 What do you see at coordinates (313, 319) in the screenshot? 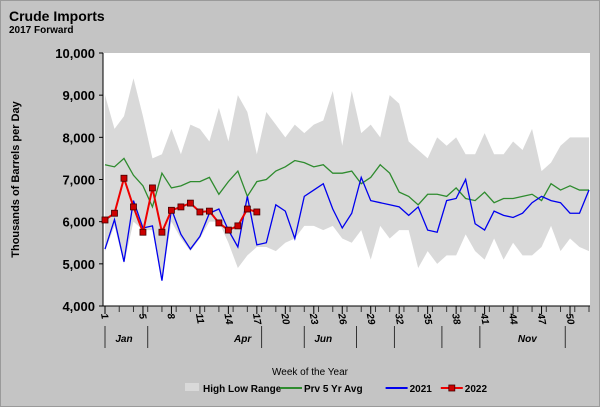
I see `x-tick-label: 23` at bounding box center [313, 319].